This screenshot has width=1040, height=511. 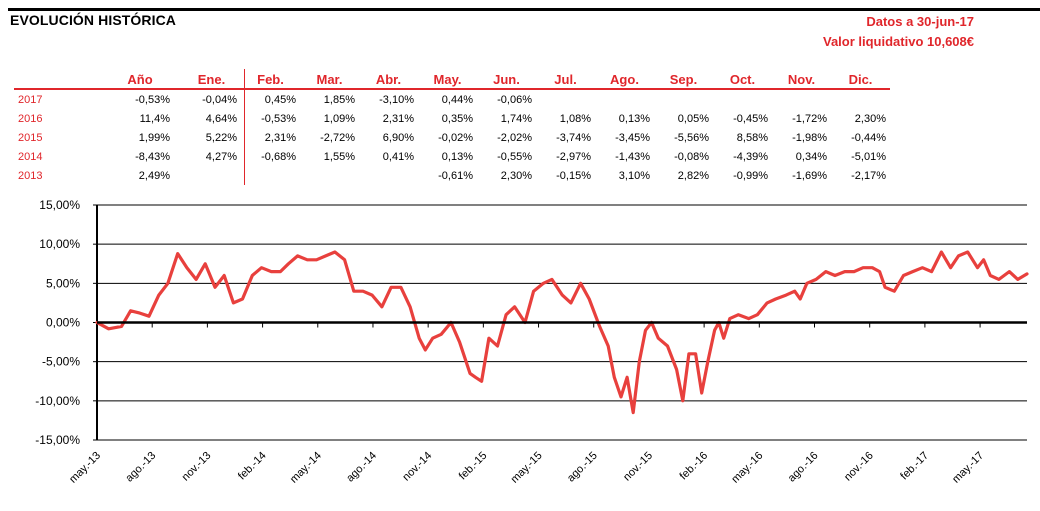 What do you see at coordinates (455, 175) in the screenshot?
I see `monthly-return-cell: -0,61%` at bounding box center [455, 175].